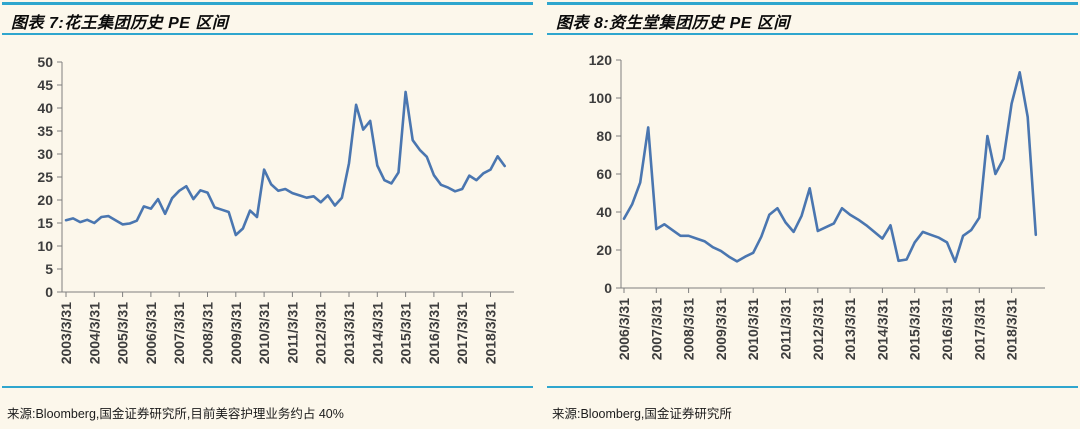 The image size is (1080, 429). Describe the element at coordinates (673, 23) in the screenshot. I see `chart-title-shiseido: 图表 8:资生堂集团历史 PE 区间` at that location.